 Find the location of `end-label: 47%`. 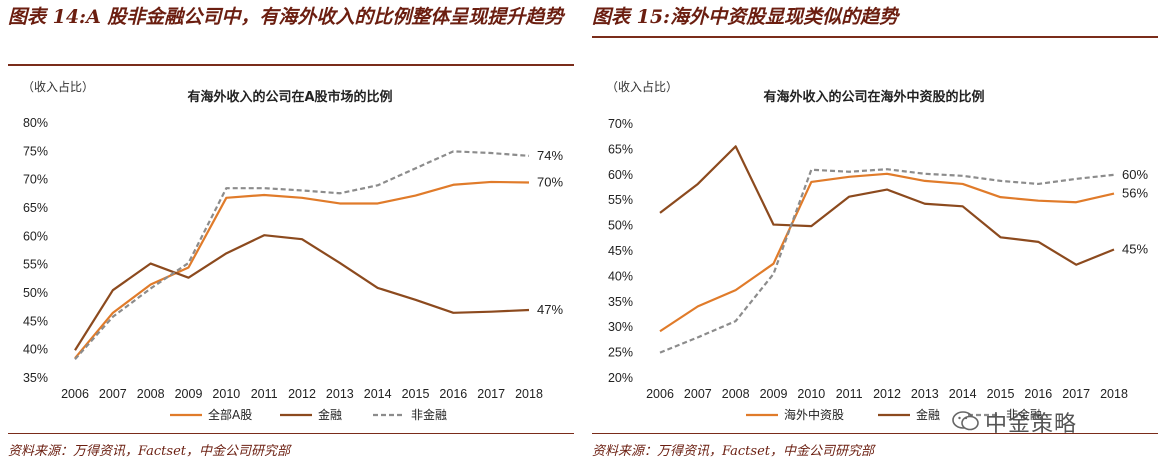

end-label: 47% is located at coordinates (550, 309).